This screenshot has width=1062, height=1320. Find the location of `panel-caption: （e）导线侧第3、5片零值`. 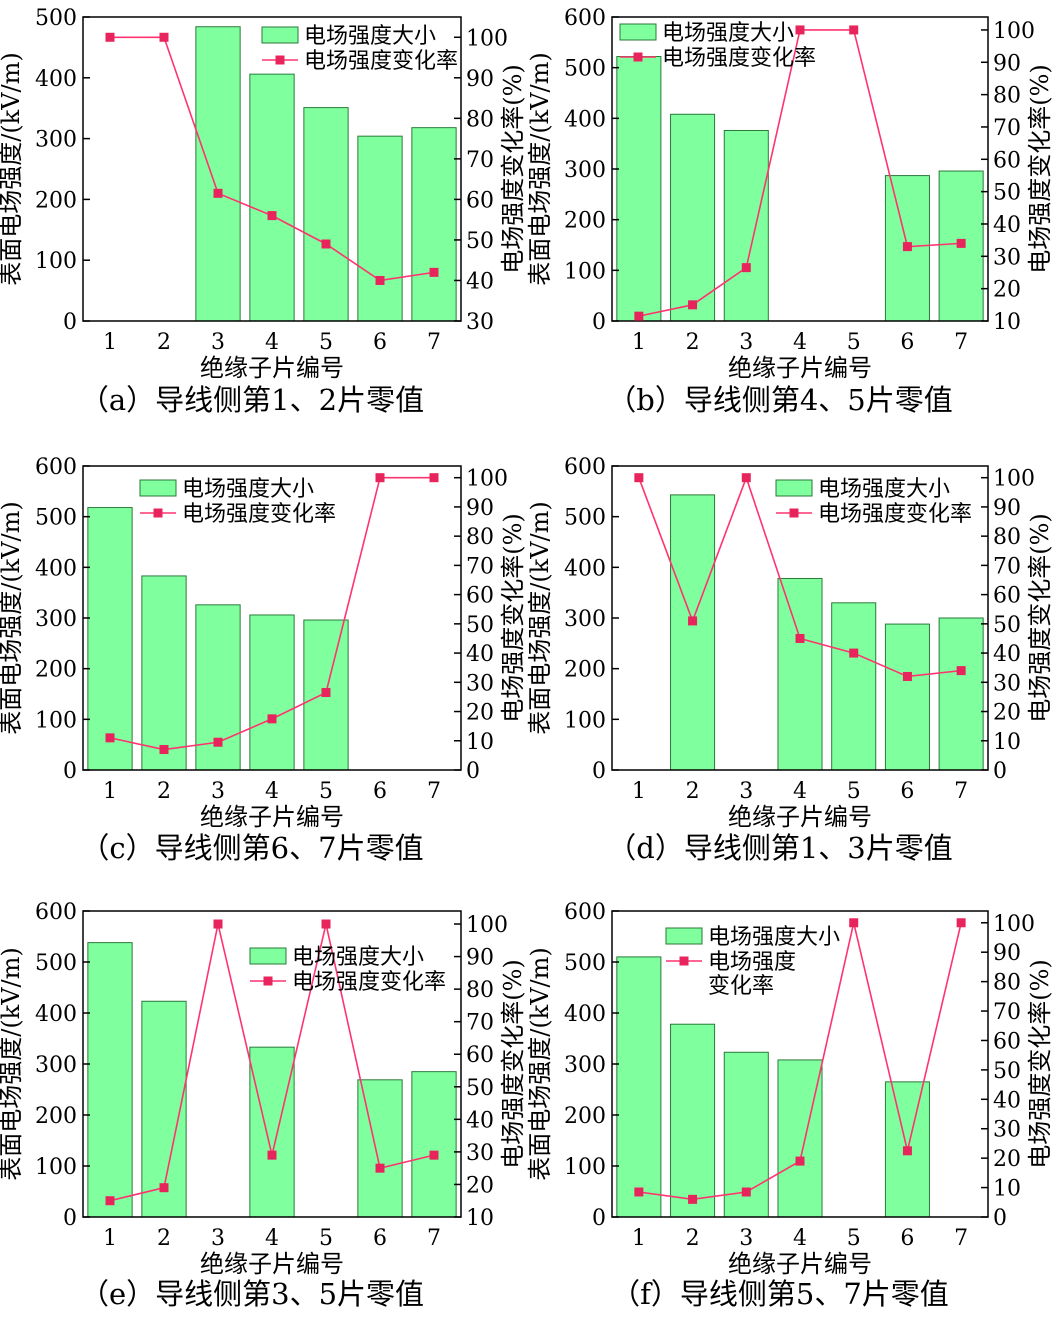

panel-caption: （e）导线侧第3、5片零值 is located at coordinates (252, 1294).